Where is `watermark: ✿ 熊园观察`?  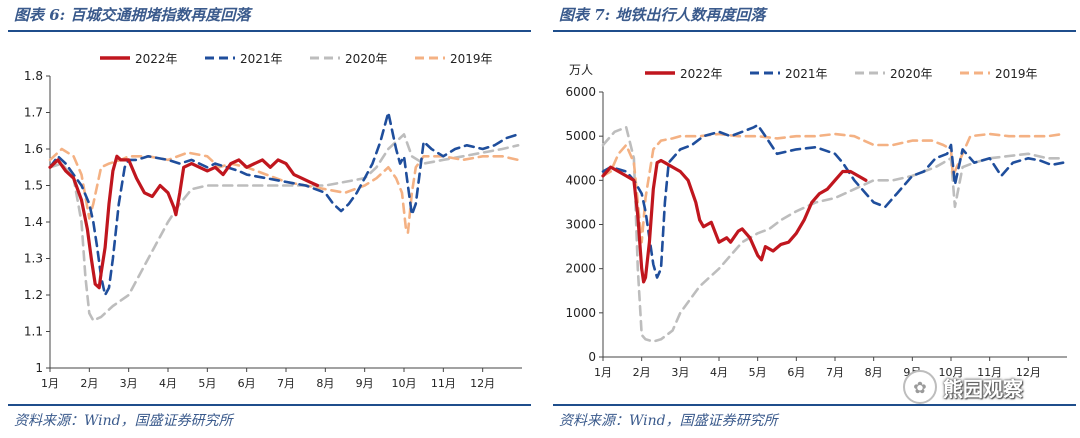 watermark: ✿ 熊园观察 is located at coordinates (983, 387).